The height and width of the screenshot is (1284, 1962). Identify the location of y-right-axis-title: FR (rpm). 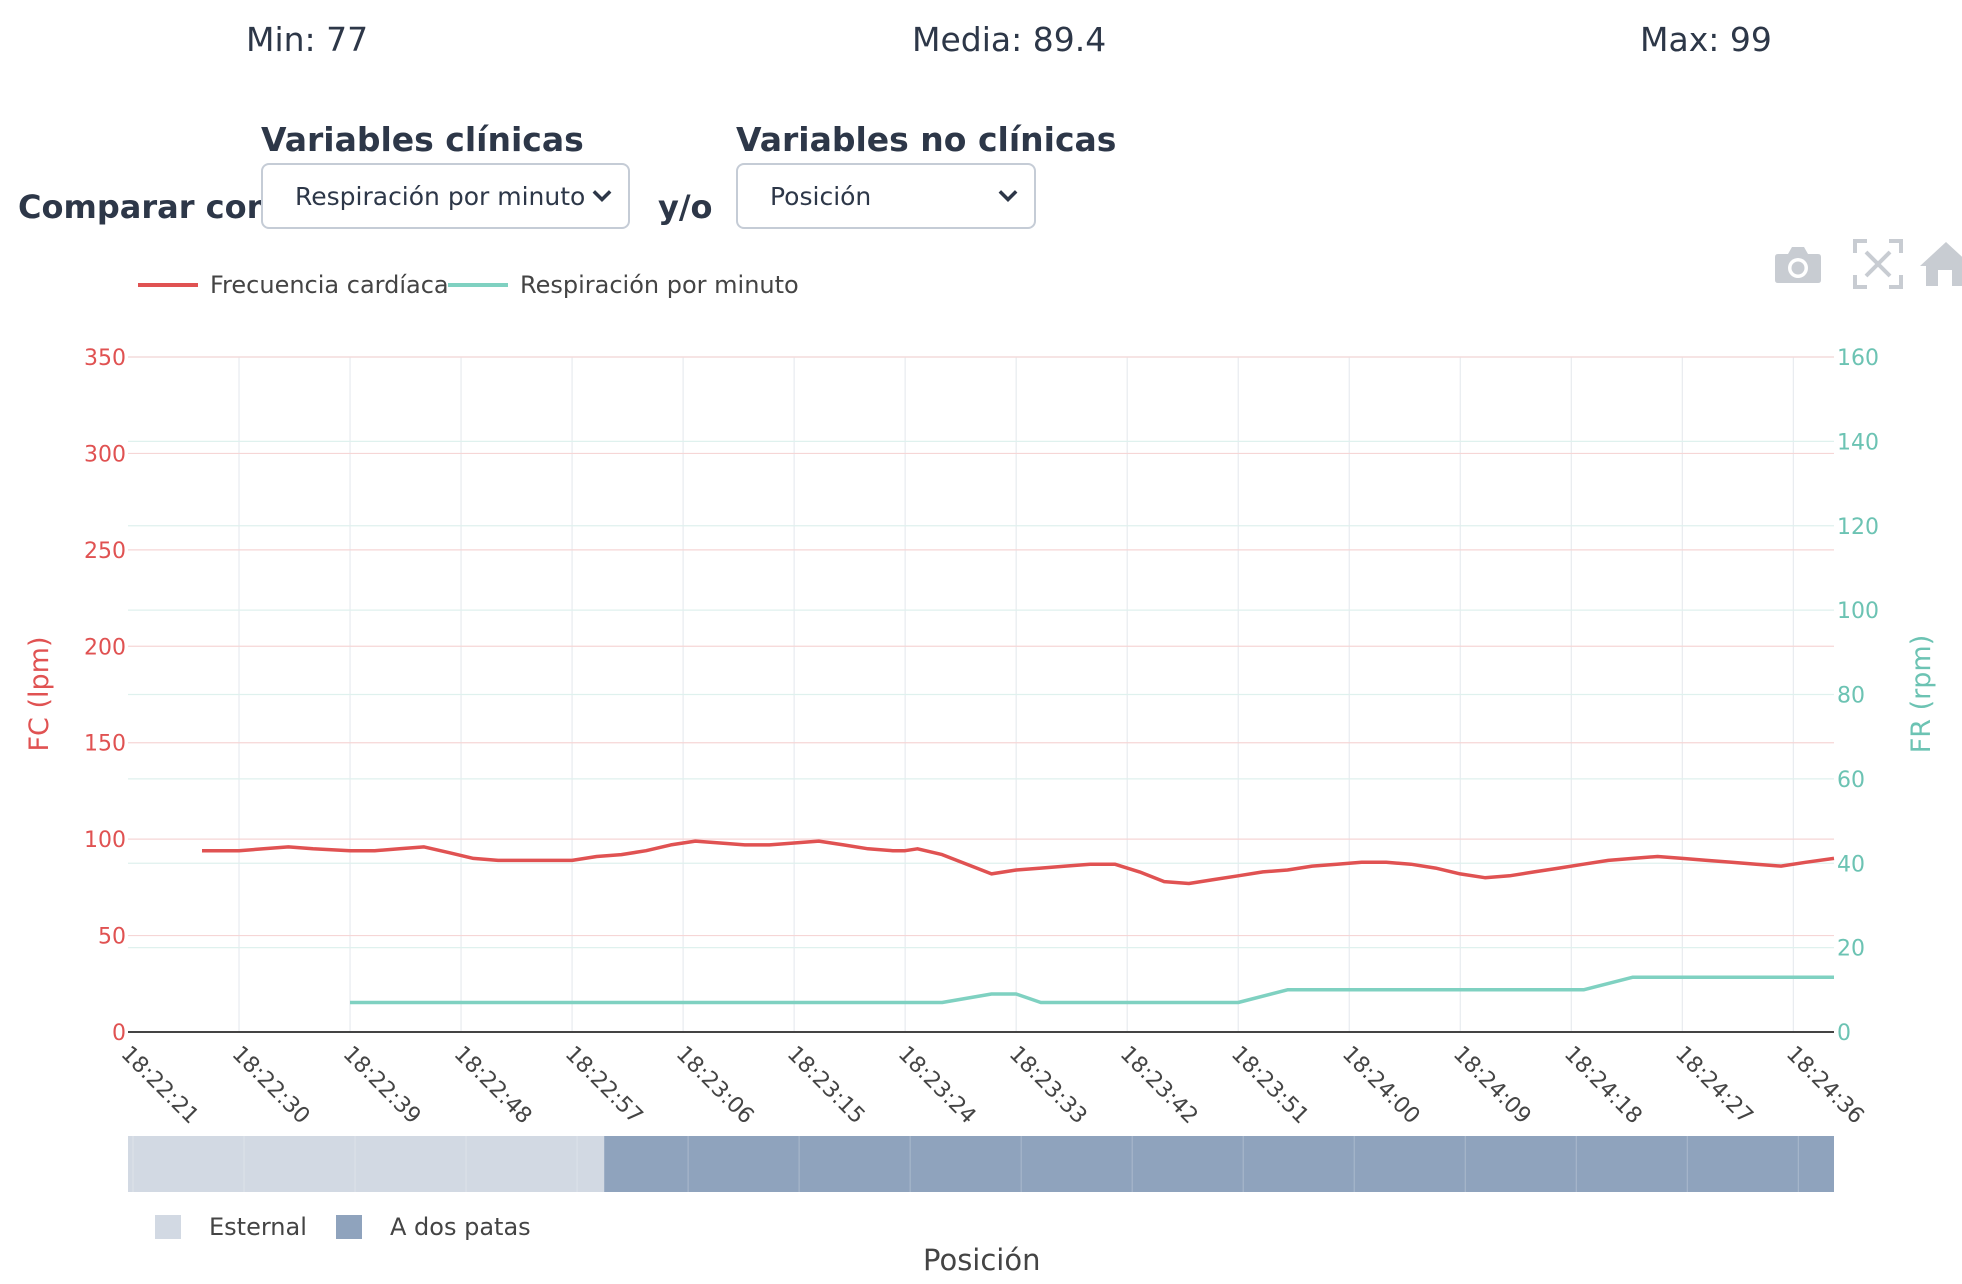
(1921, 694).